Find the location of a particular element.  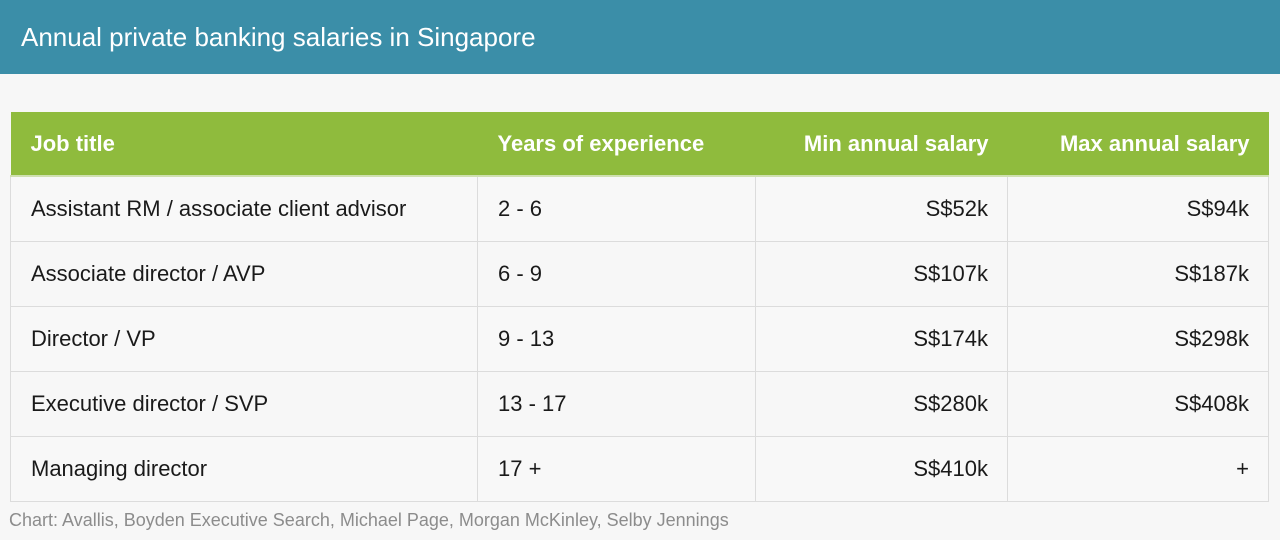

years-cell: 9 - 13 is located at coordinates (616, 339).